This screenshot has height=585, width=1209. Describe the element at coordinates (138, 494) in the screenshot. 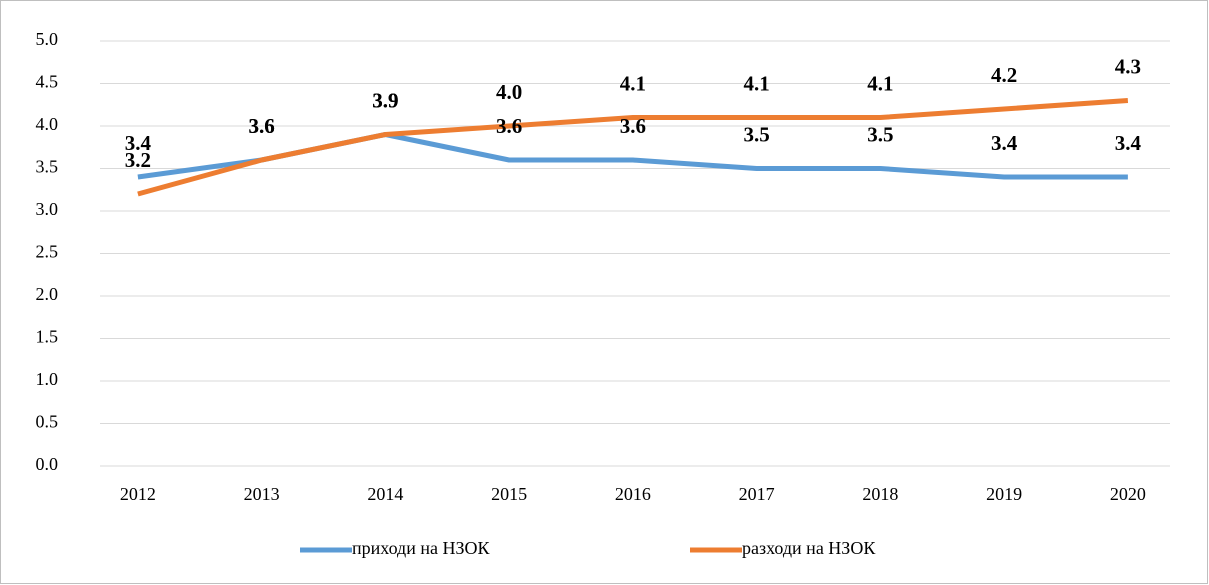

I see `x-tick-label: 2012` at that location.